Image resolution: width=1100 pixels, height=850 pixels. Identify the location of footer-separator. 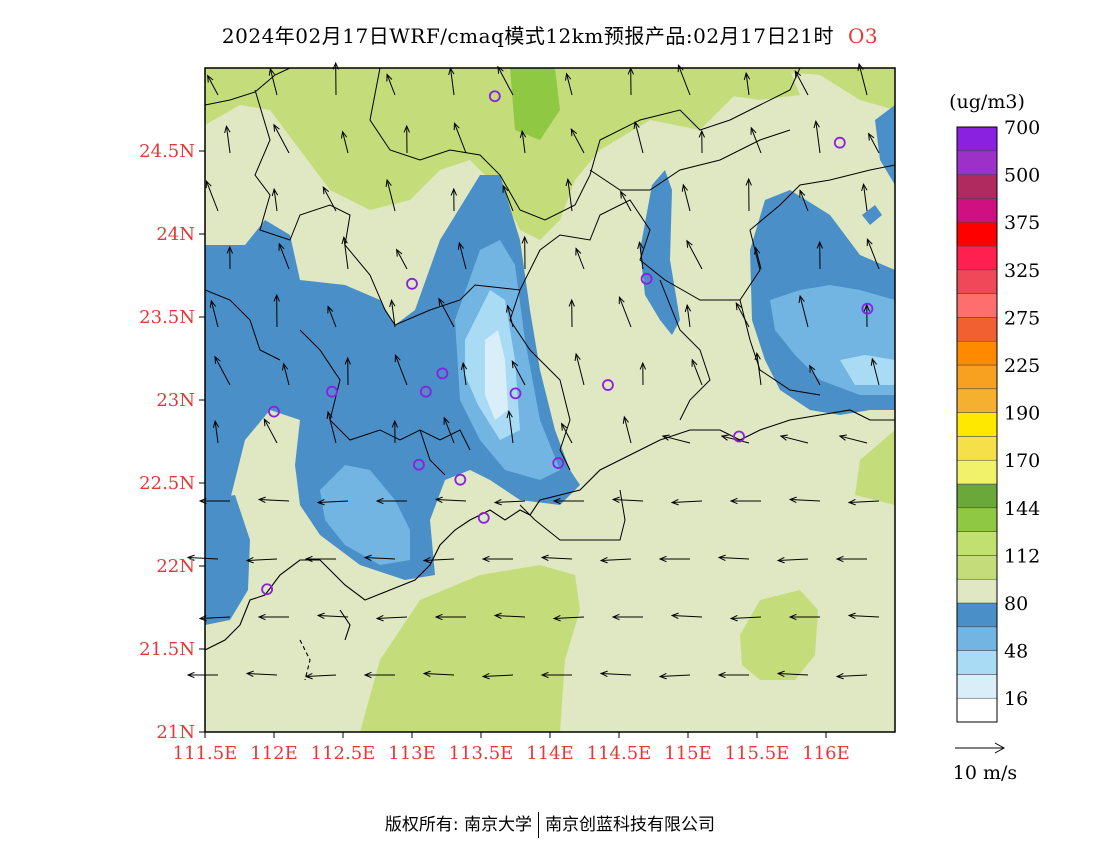
(539, 825).